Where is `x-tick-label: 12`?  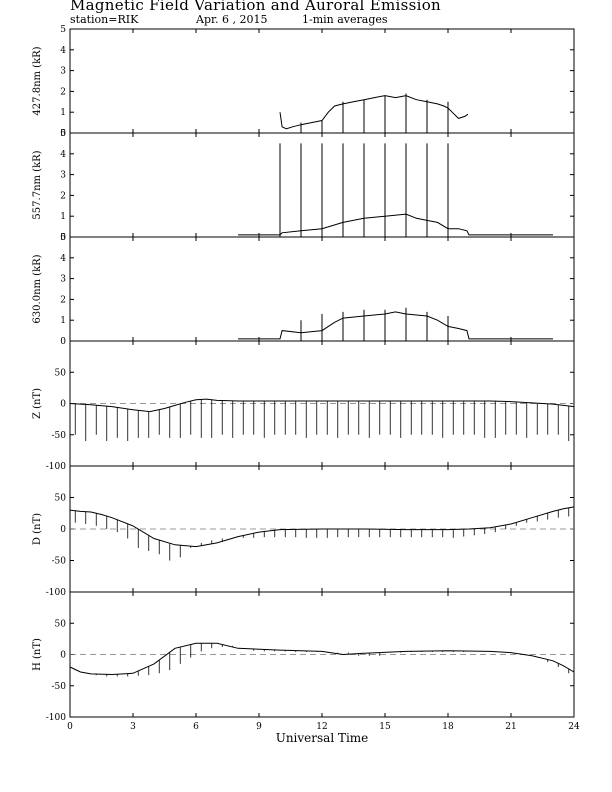 x-tick-label: 12 is located at coordinates (321, 727).